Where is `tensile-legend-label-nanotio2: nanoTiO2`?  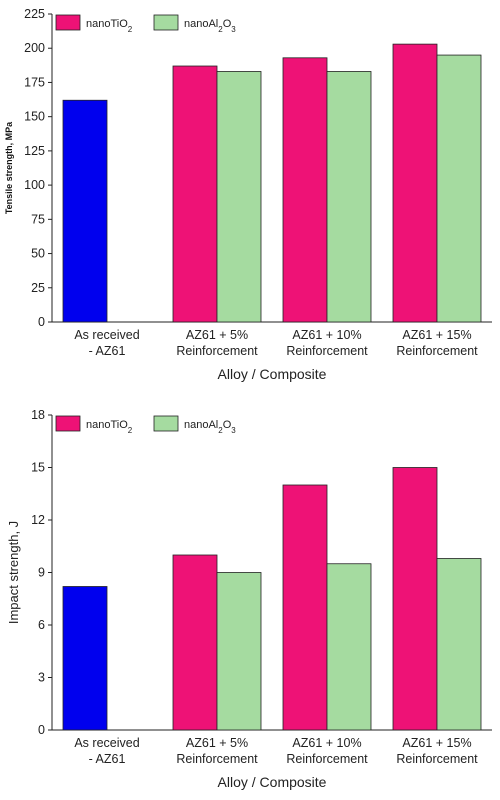
tensile-legend-label-nanotio2: nanoTiO2 is located at coordinates (109, 26).